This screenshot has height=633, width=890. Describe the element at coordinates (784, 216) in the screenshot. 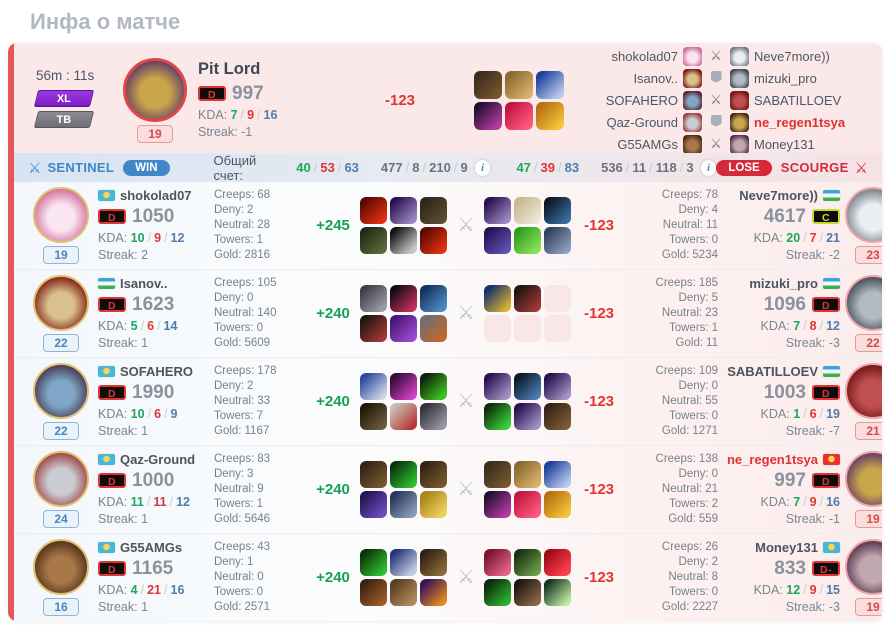

I see `player-rating: 4617` at that location.